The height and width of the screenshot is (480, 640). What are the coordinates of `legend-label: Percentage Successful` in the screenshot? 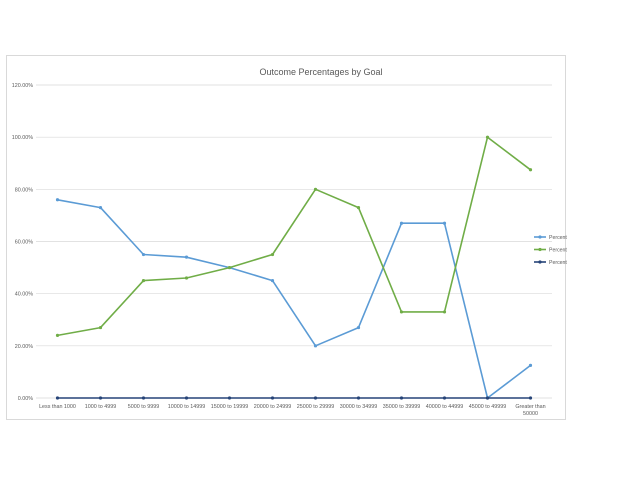 It's located at (558, 238).